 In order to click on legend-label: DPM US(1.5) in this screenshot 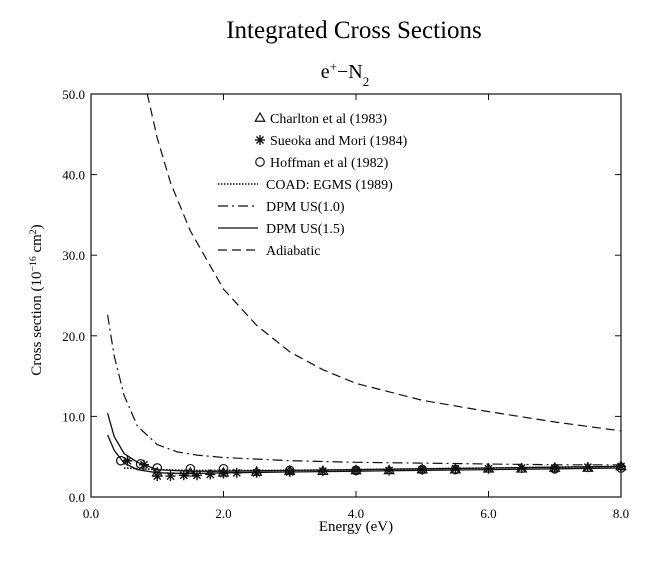, I will do `click(305, 229)`.